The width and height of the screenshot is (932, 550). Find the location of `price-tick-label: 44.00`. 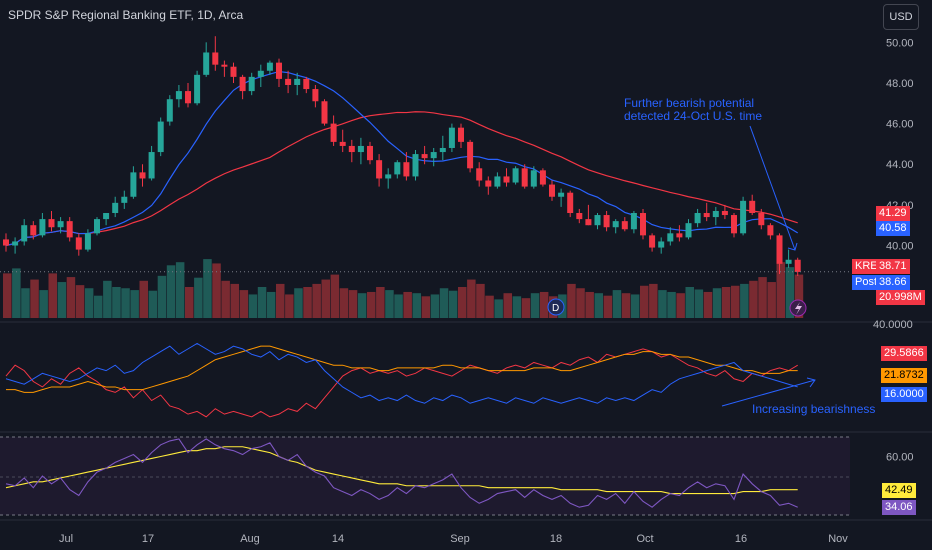

price-tick-label: 44.00 is located at coordinates (900, 165).